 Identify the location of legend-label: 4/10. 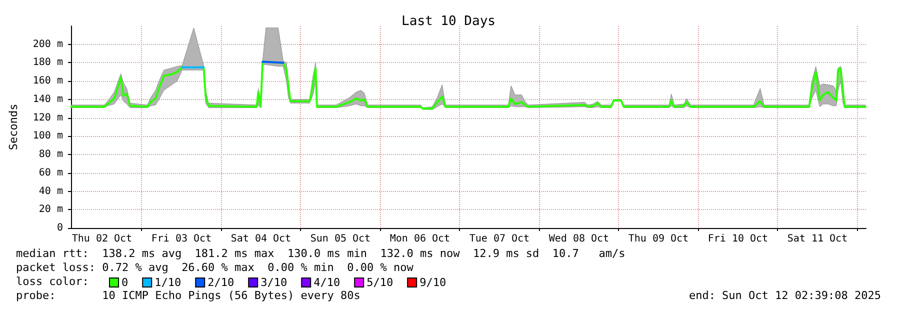
(327, 282).